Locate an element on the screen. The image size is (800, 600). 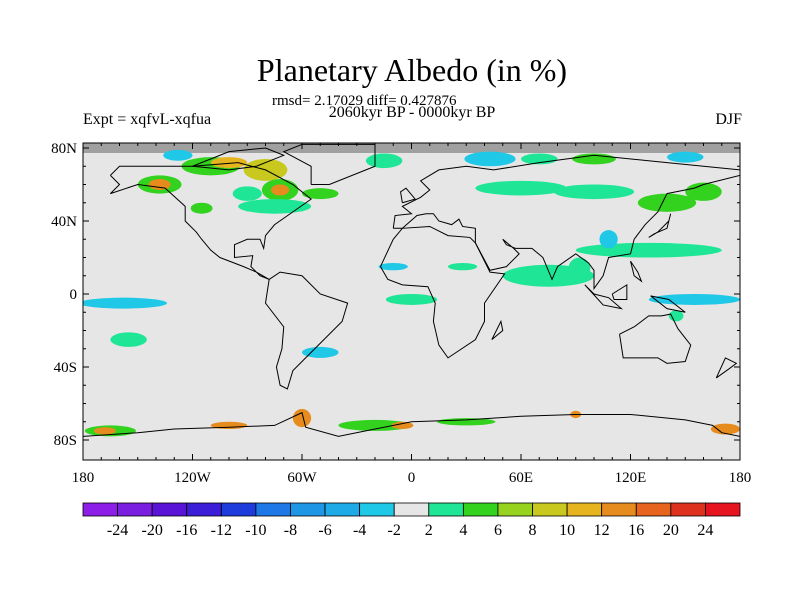
colorbar-label: -6 is located at coordinates (324, 530).